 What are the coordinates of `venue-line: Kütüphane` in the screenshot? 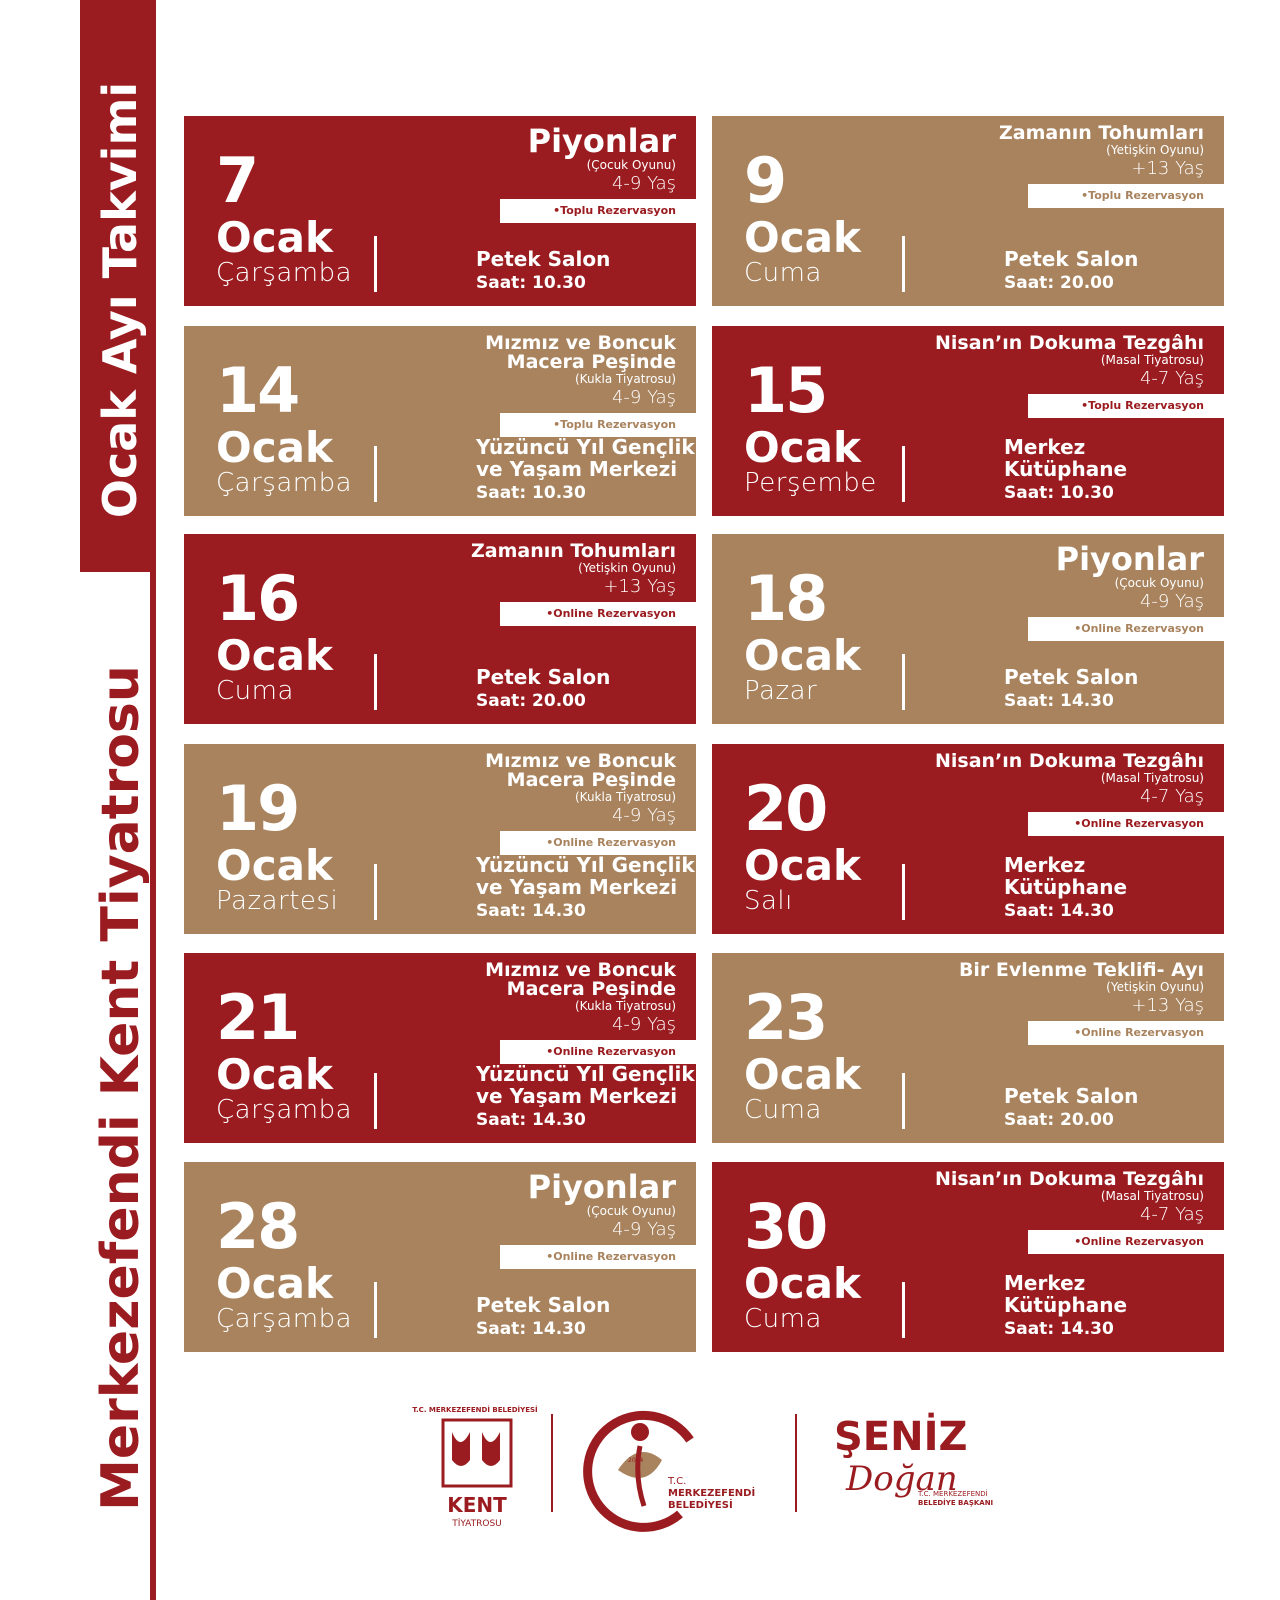 It's located at (1066, 1305).